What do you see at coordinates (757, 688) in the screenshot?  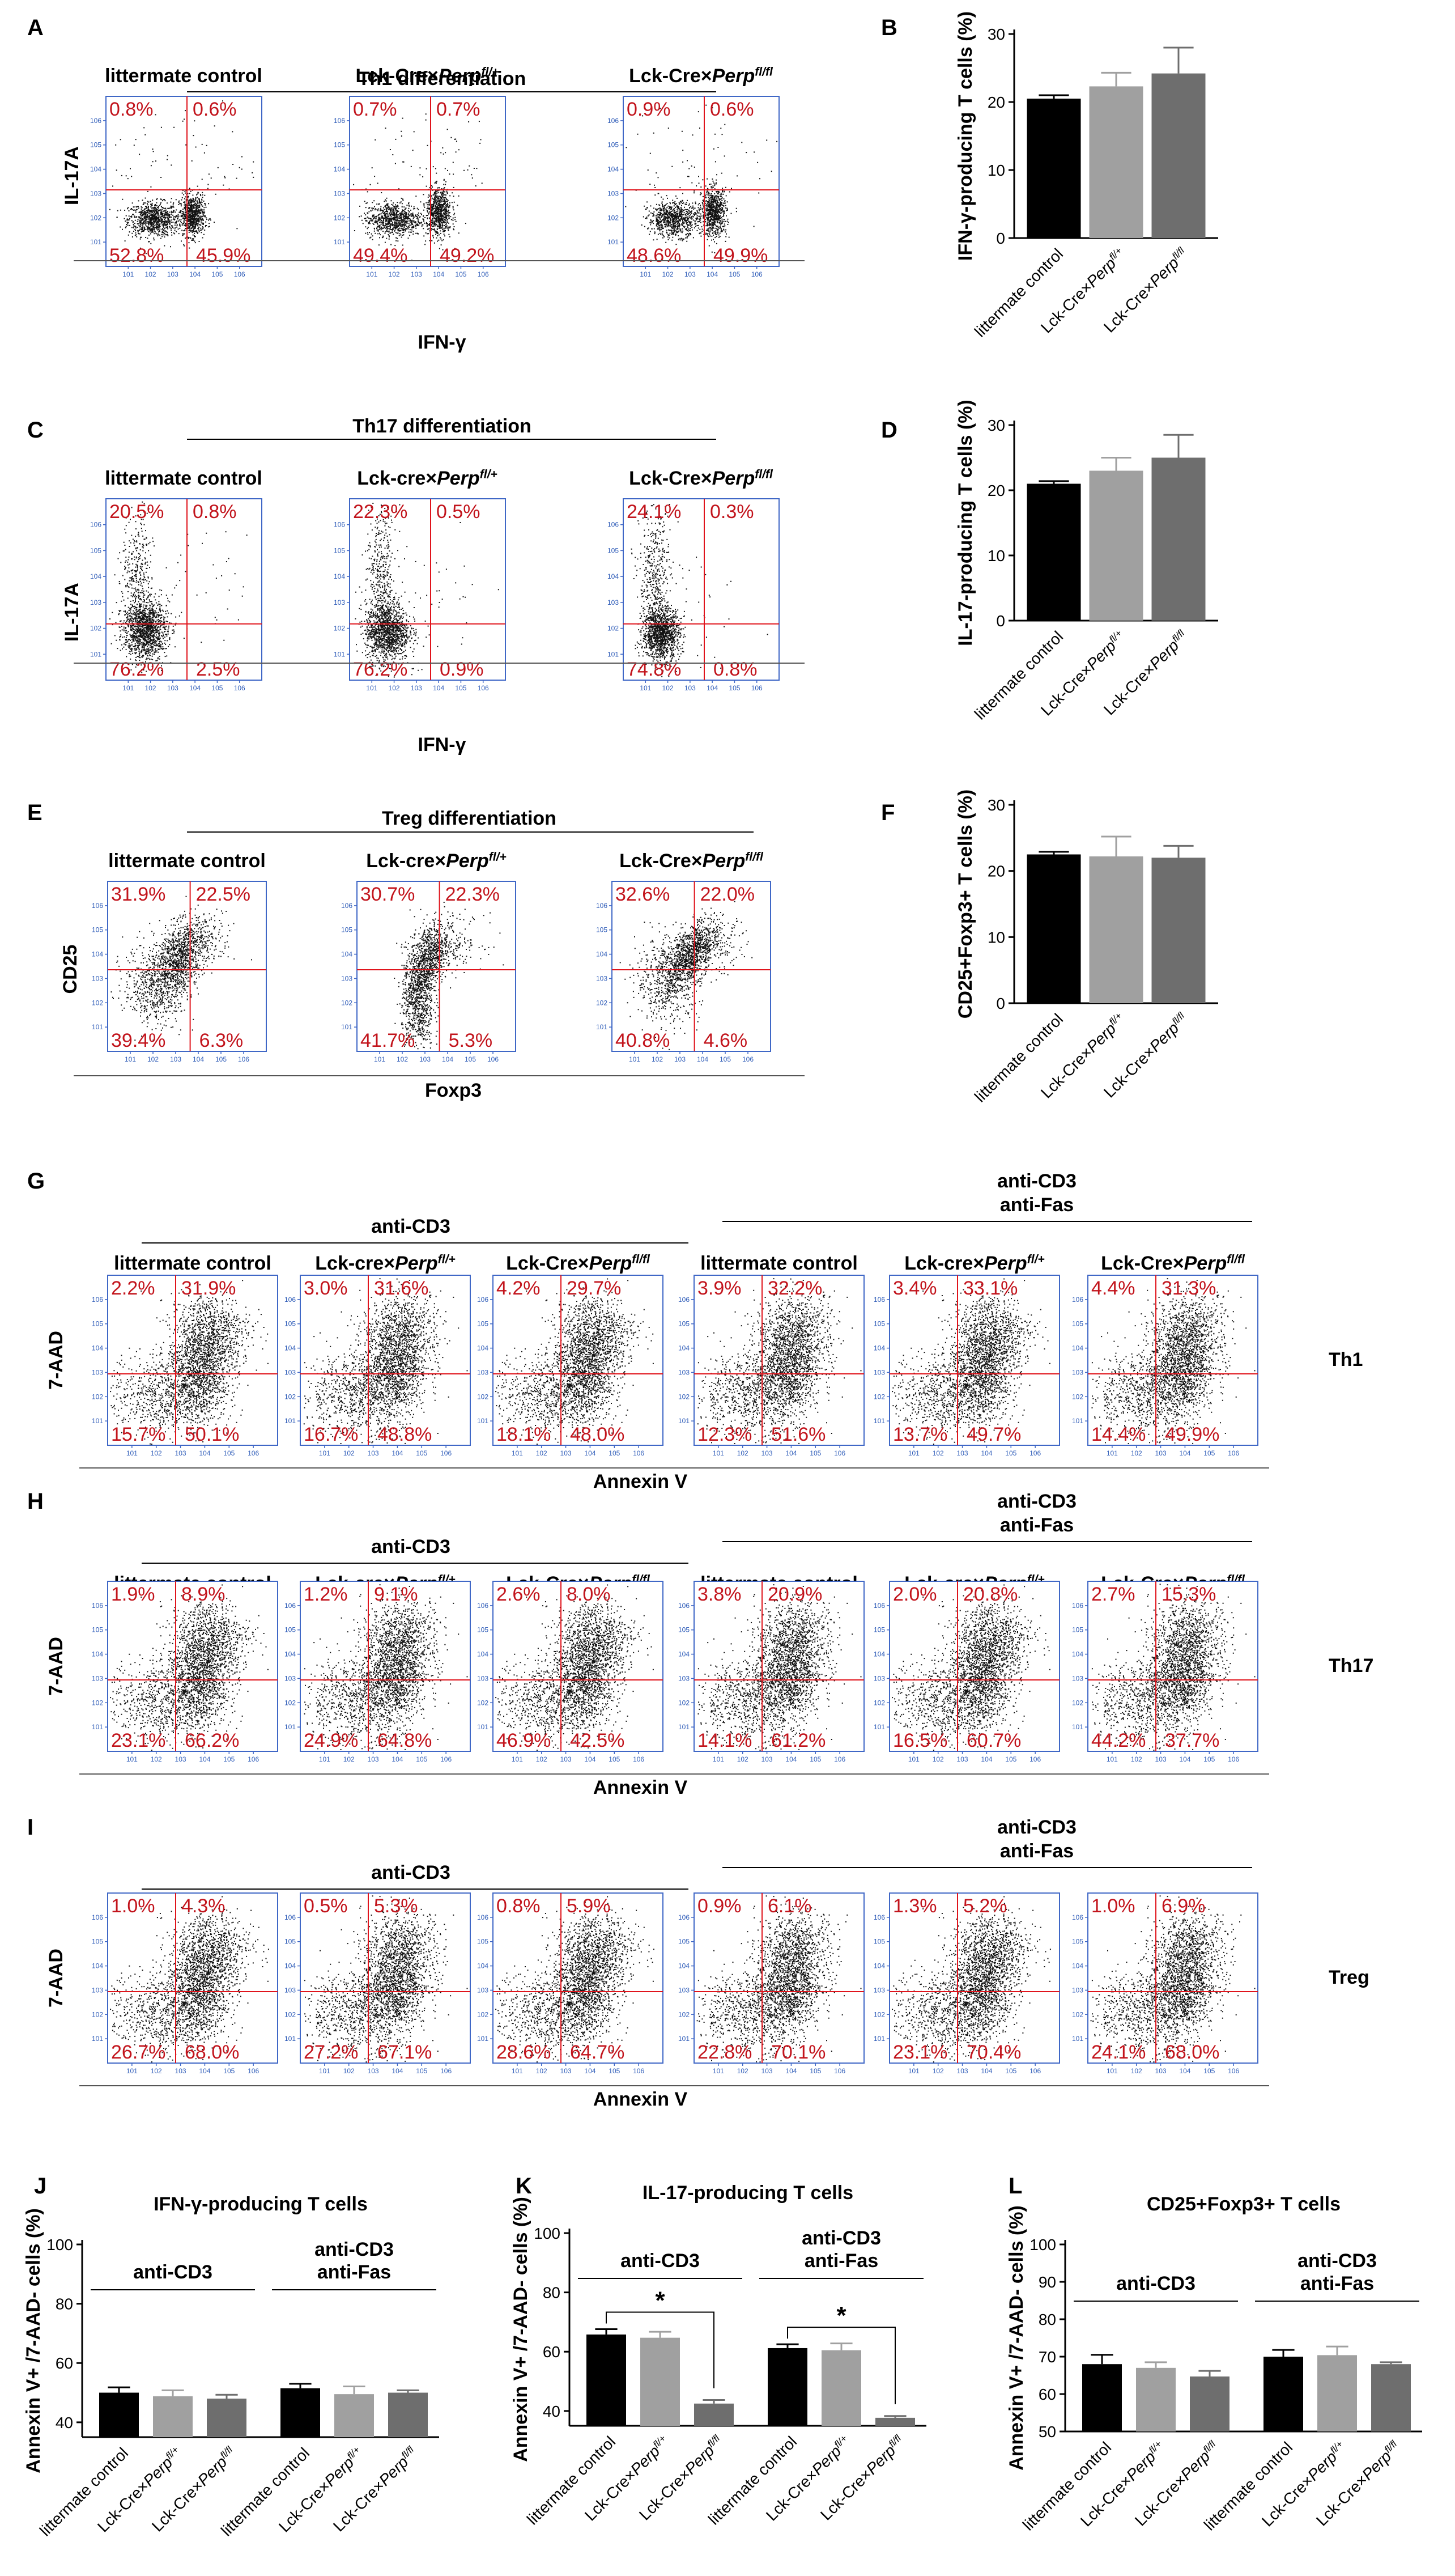 I see `panel-C-plot-3-xtick-label: 106` at bounding box center [757, 688].